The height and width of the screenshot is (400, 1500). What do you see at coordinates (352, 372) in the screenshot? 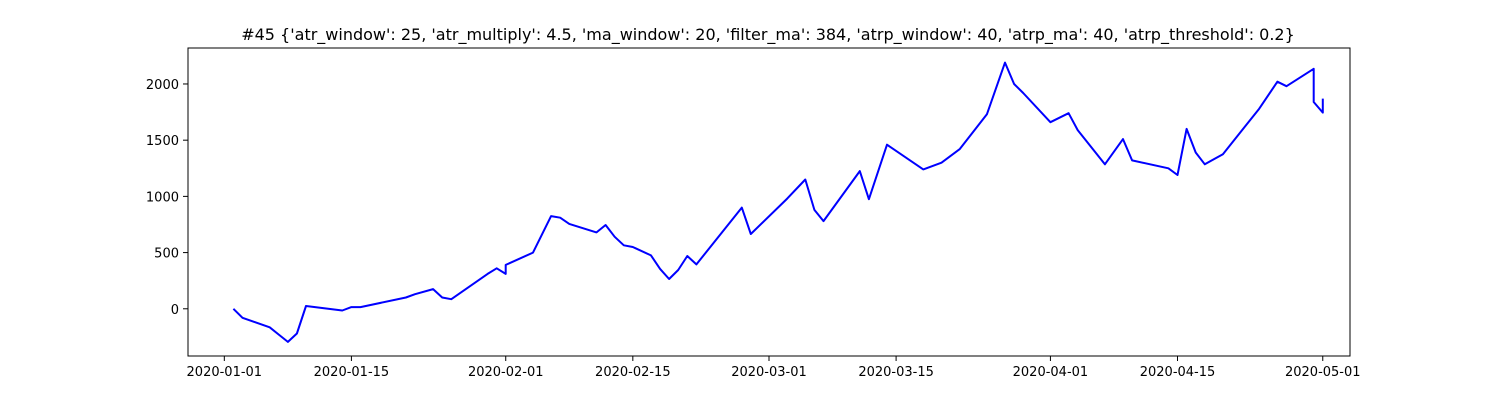
I see `x-tick-label: 2020-01-15` at bounding box center [352, 372].